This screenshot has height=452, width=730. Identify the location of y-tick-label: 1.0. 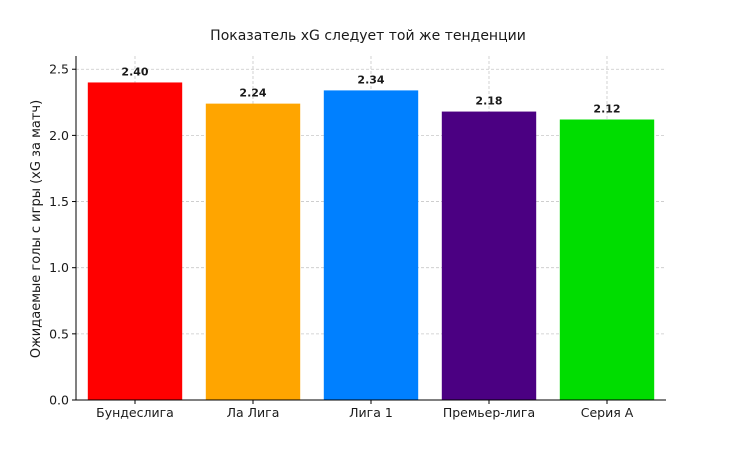
(59, 267).